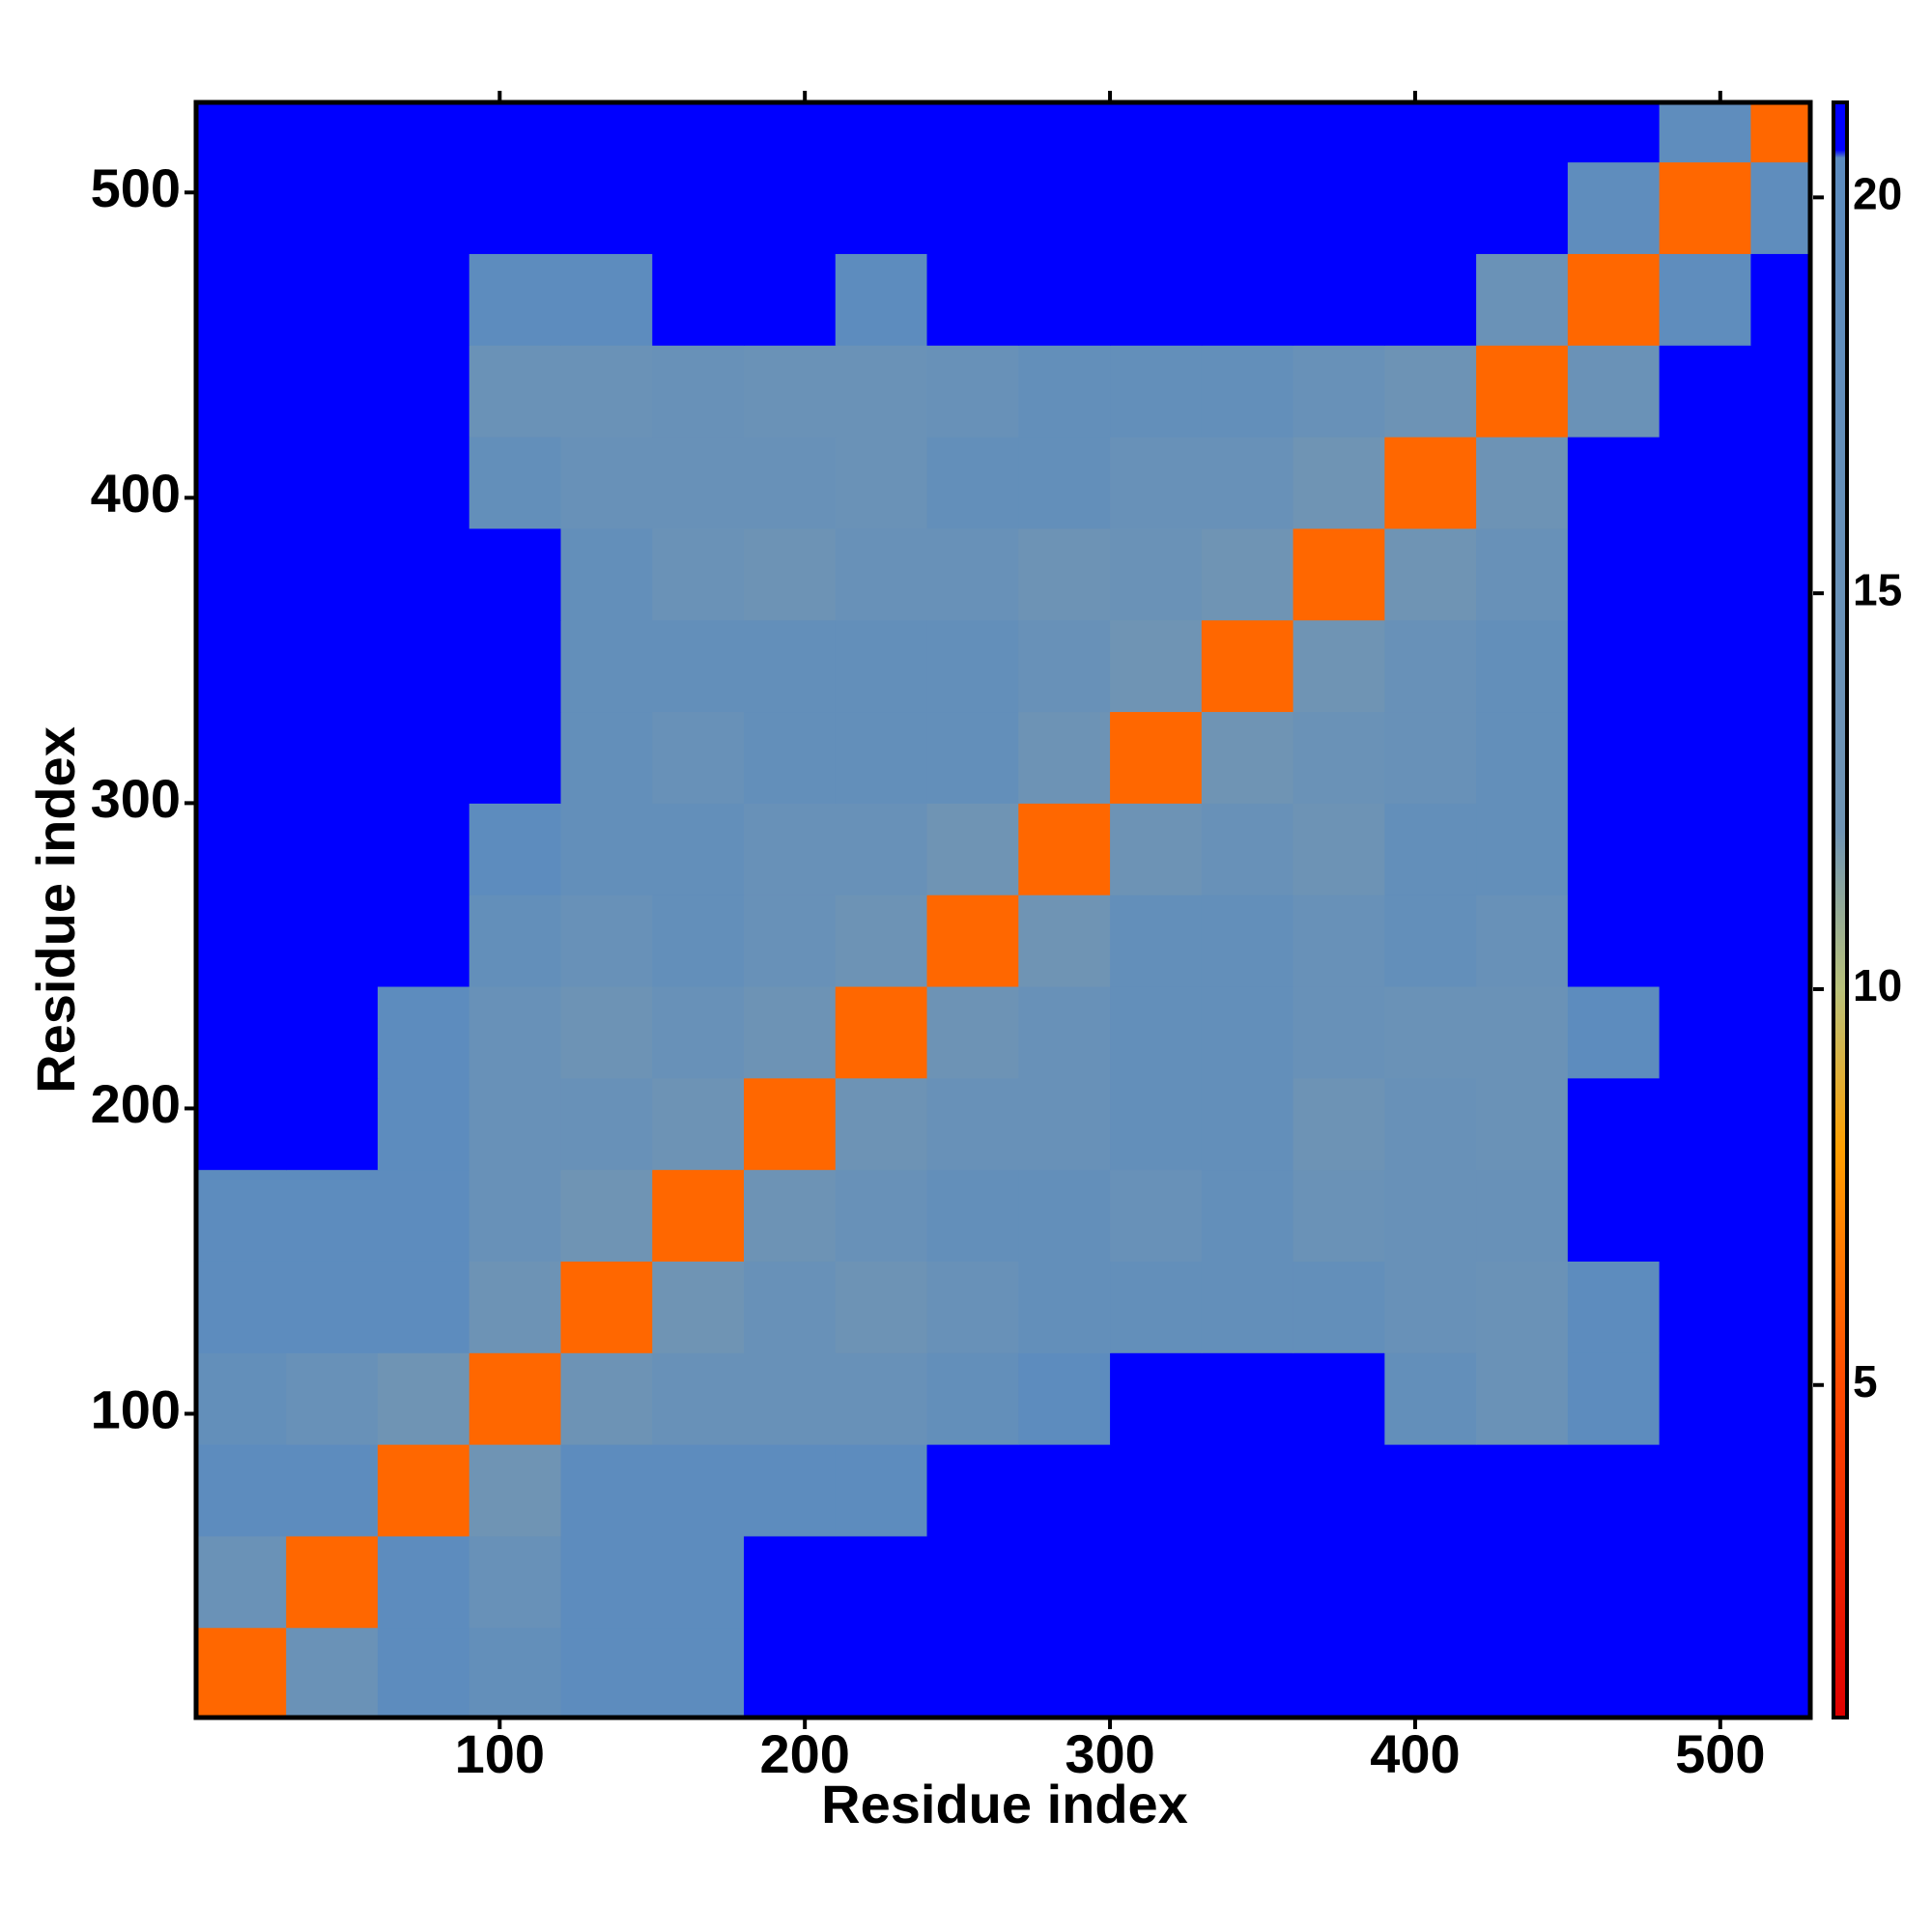 The image size is (1932, 1932). I want to click on x-tick-label: 100, so click(500, 1753).